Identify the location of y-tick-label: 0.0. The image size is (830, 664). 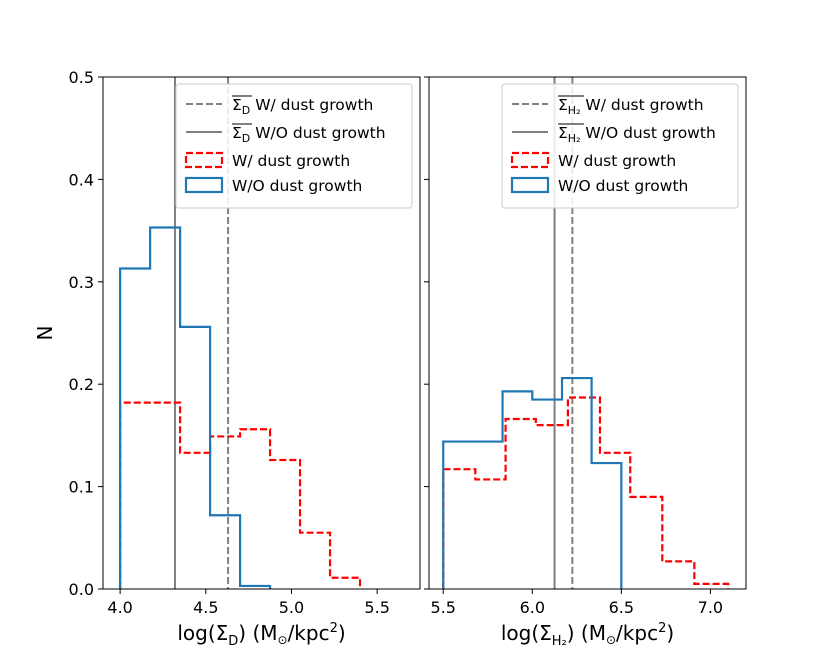
(81, 589).